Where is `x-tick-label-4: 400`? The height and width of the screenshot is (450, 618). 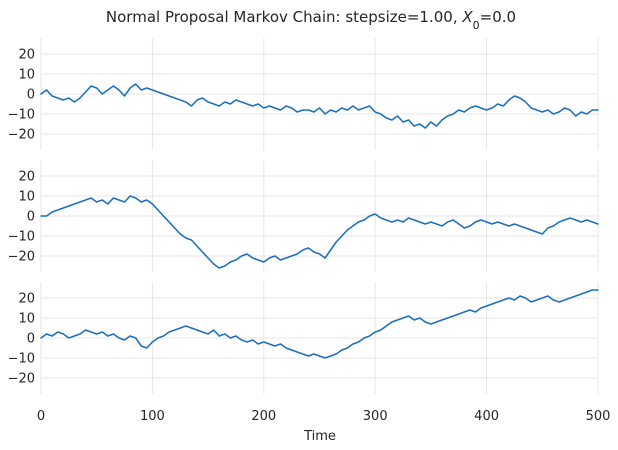
x-tick-label-4: 400 is located at coordinates (486, 416).